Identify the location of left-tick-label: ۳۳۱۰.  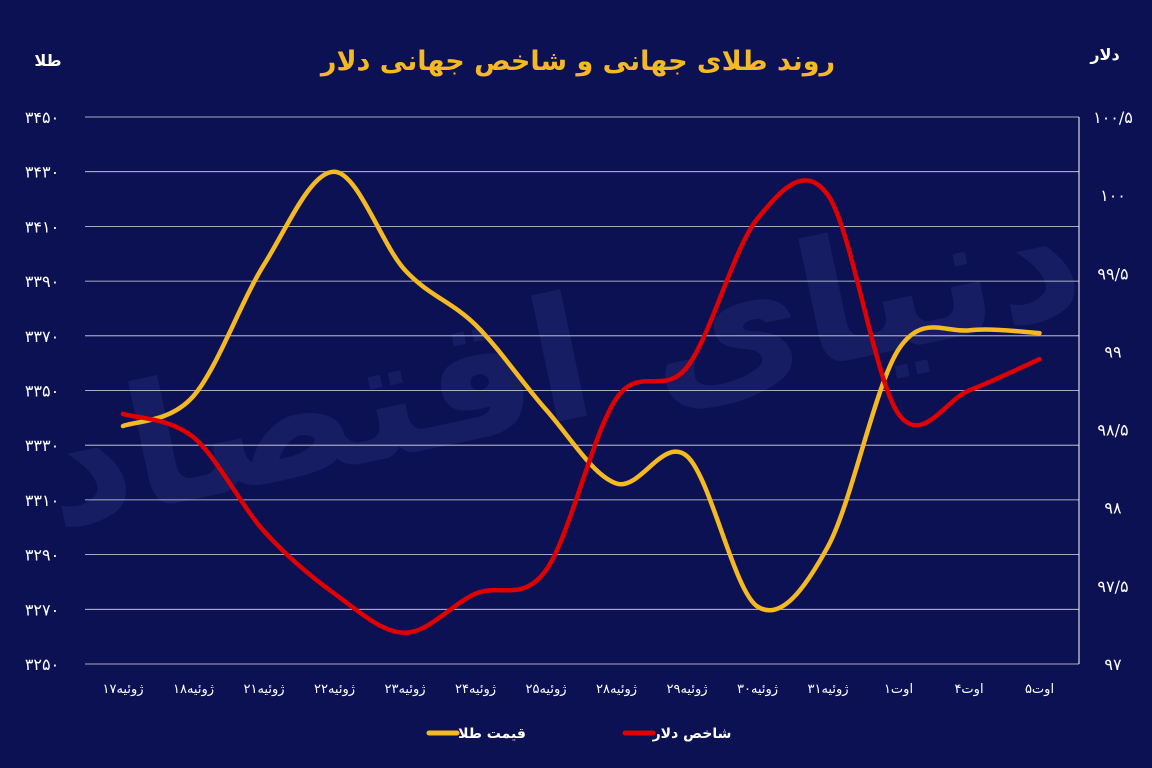
(42, 500).